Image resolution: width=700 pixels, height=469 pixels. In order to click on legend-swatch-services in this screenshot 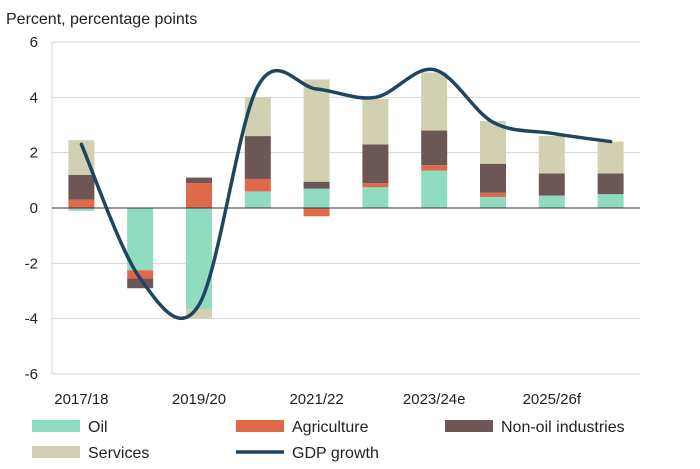, I will do `click(56, 452)`.